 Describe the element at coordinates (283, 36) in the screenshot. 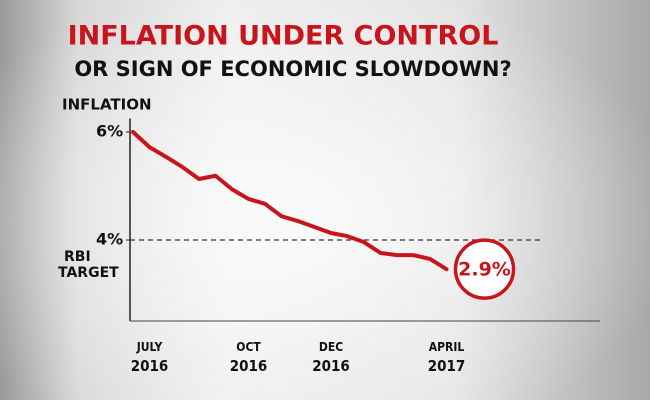

I see `chart-title: INFLATION UNDER CONTROL` at that location.